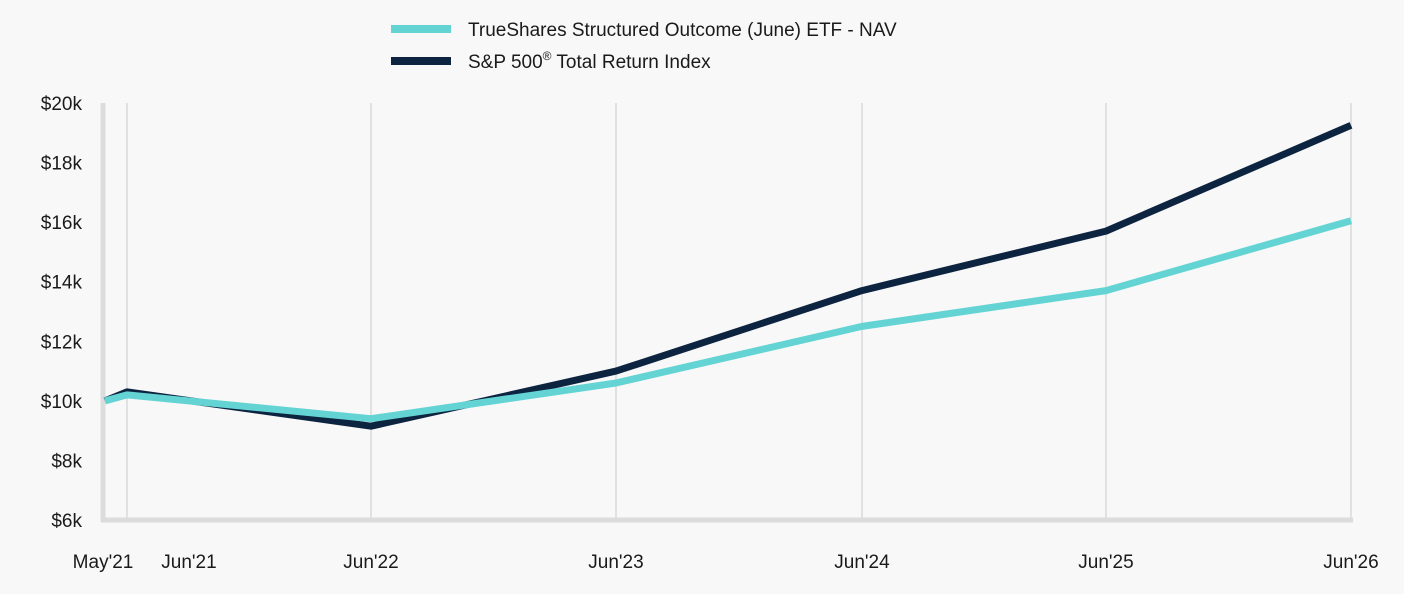 Image resolution: width=1404 pixels, height=594 pixels. I want to click on legend-item-index: S&P 500® Total Return Index, so click(551, 61).